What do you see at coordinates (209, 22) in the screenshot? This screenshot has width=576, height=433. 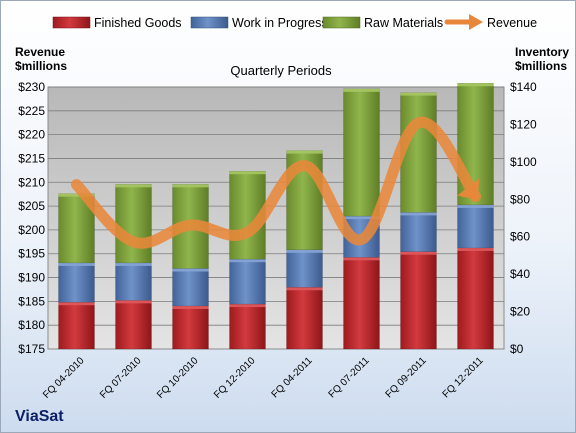 I see `legend-swatch-work-in-progress` at bounding box center [209, 22].